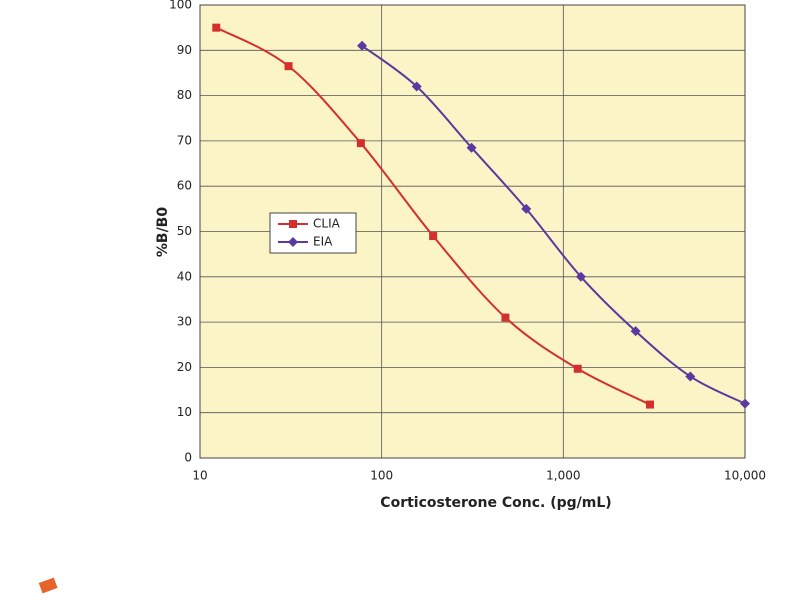 Image resolution: width=800 pixels, height=604 pixels. Describe the element at coordinates (313, 233) in the screenshot. I see `legend-box` at that location.